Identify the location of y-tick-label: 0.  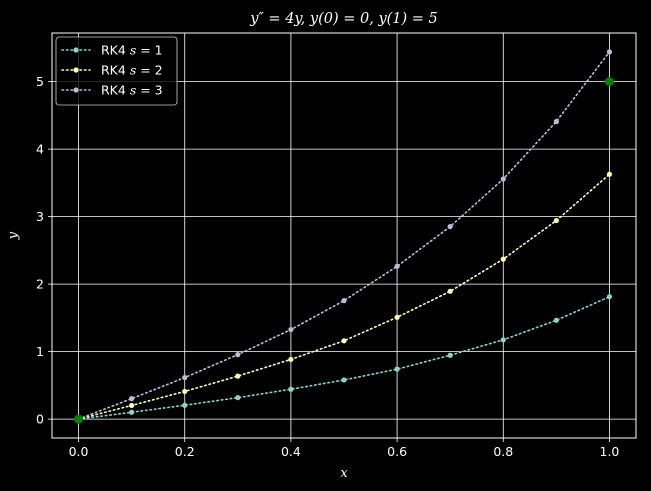
(40, 419).